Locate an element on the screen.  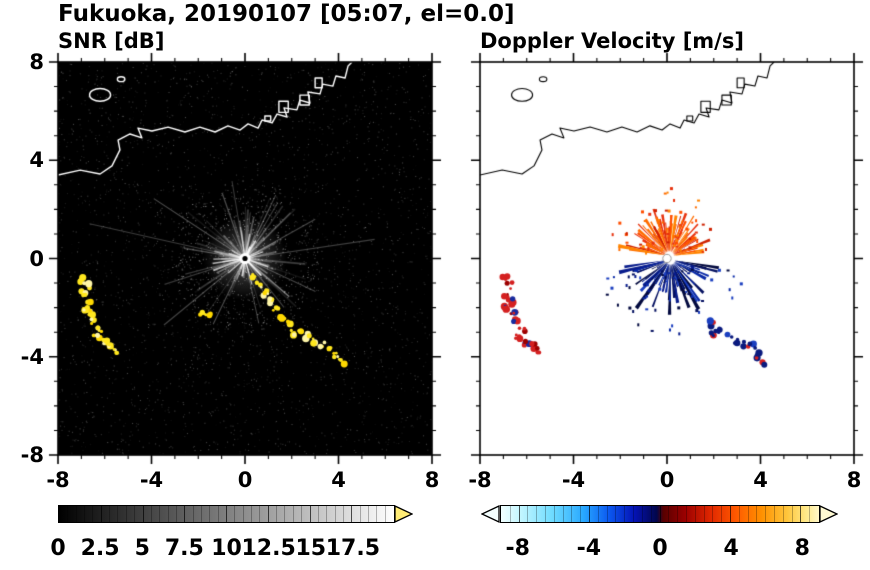
colorbar-tick-label: 10 is located at coordinates (226, 548).